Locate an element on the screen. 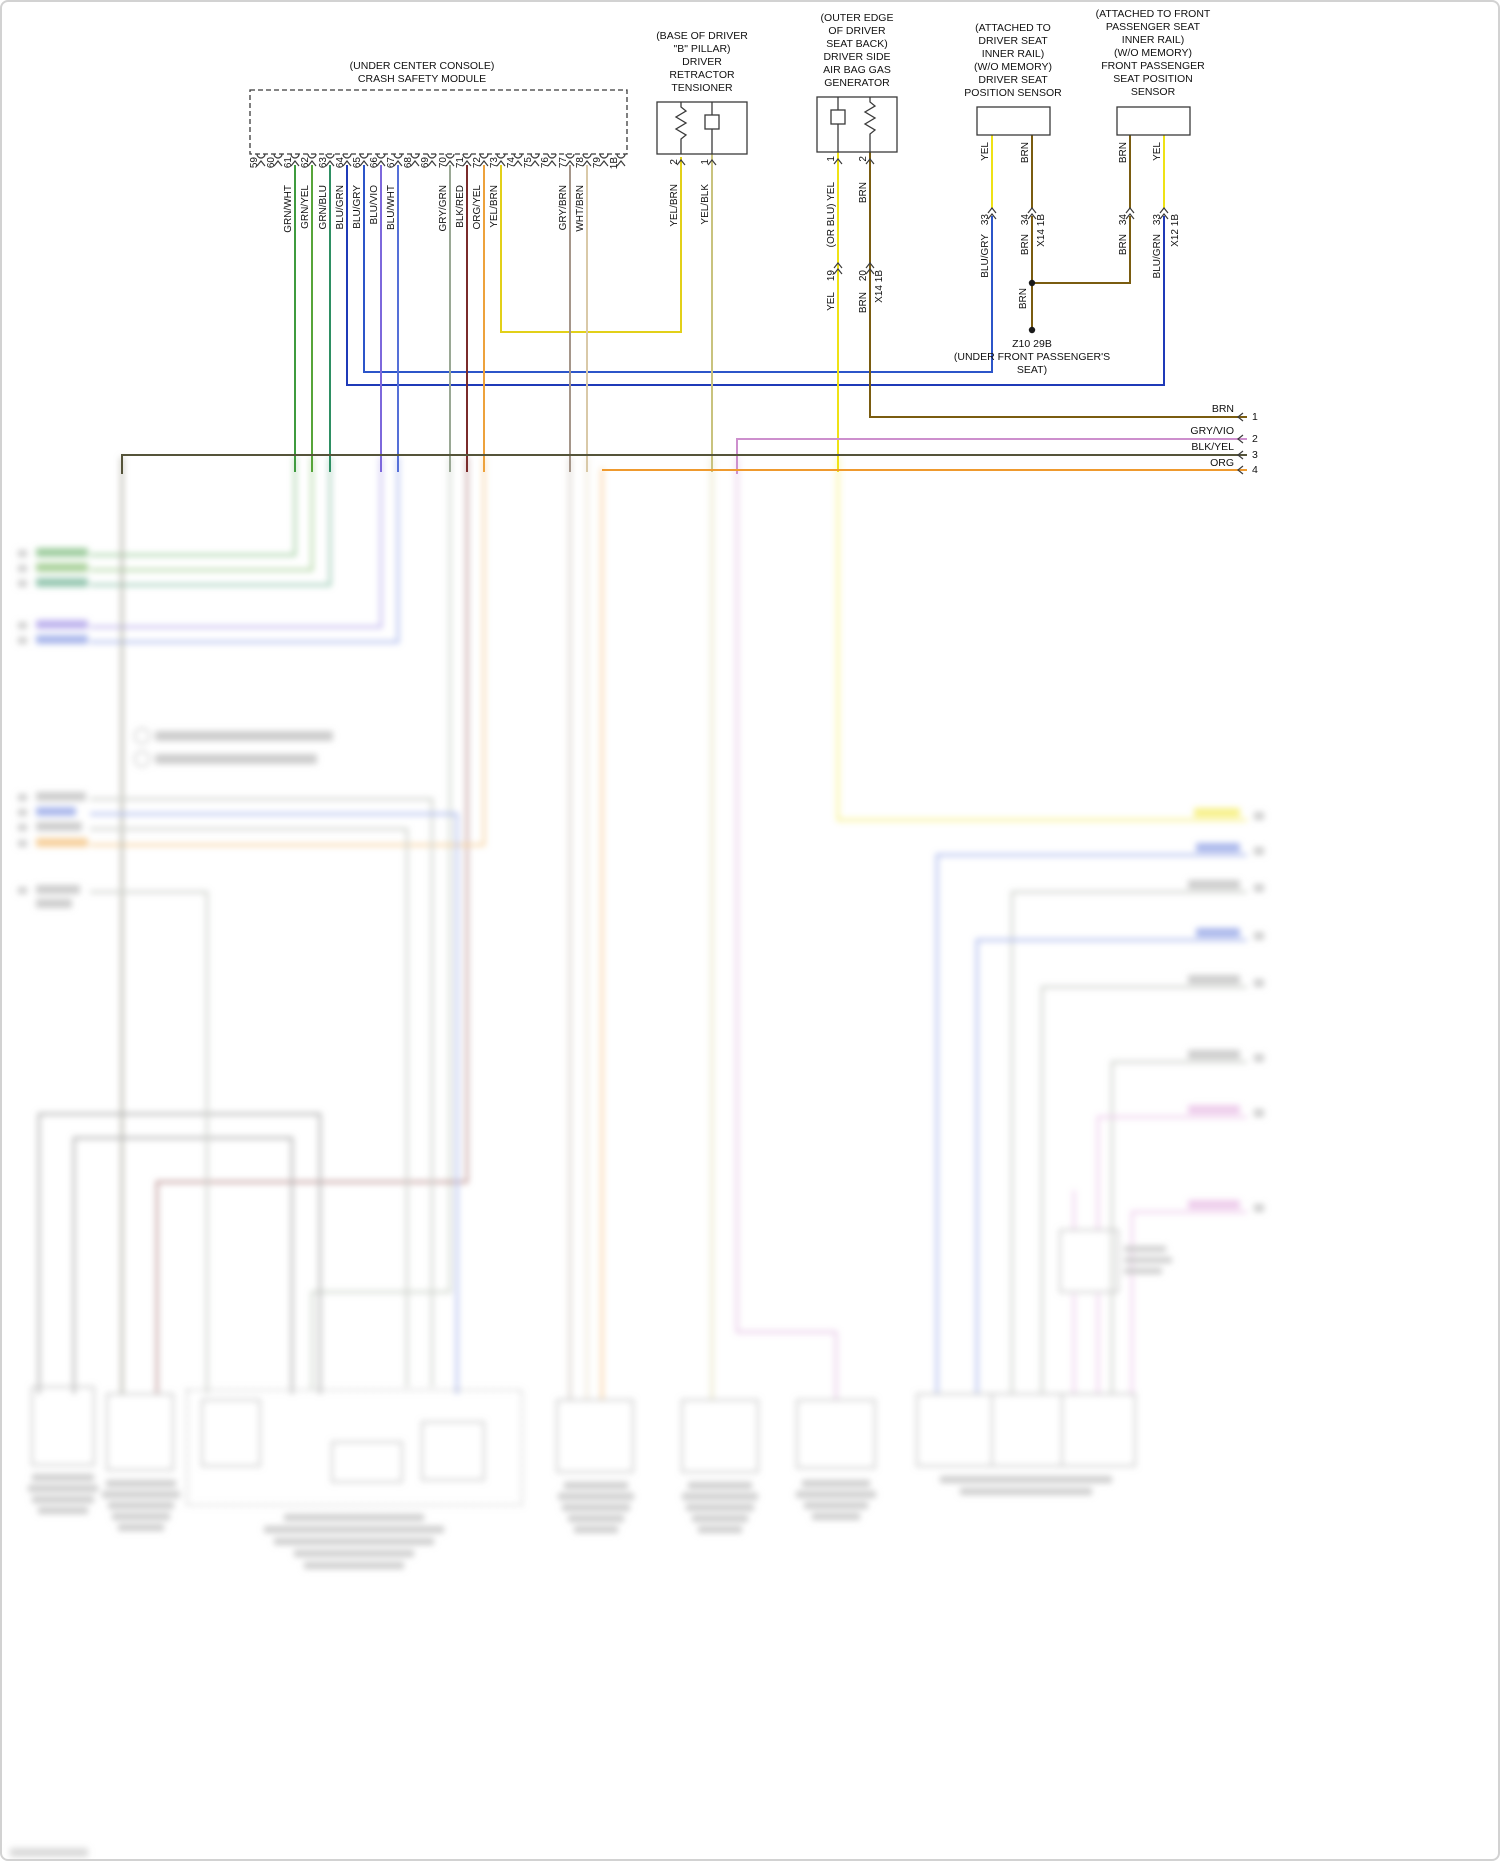 The width and height of the screenshot is (1500, 1861). wire-grn-yel-cont is located at coordinates (202, 514).